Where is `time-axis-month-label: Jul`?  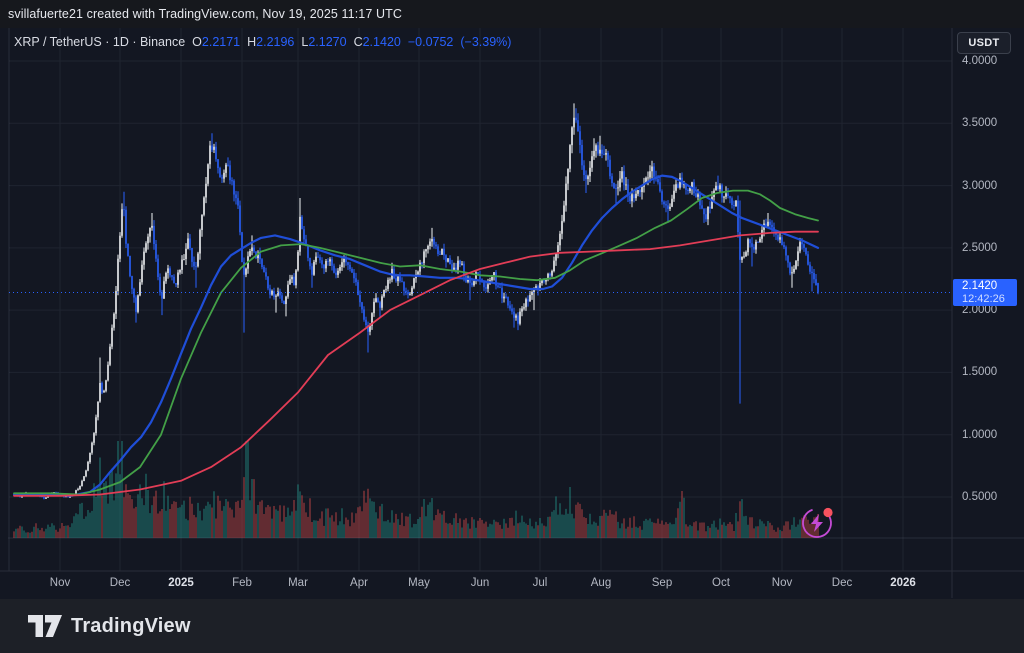 time-axis-month-label: Jul is located at coordinates (540, 583).